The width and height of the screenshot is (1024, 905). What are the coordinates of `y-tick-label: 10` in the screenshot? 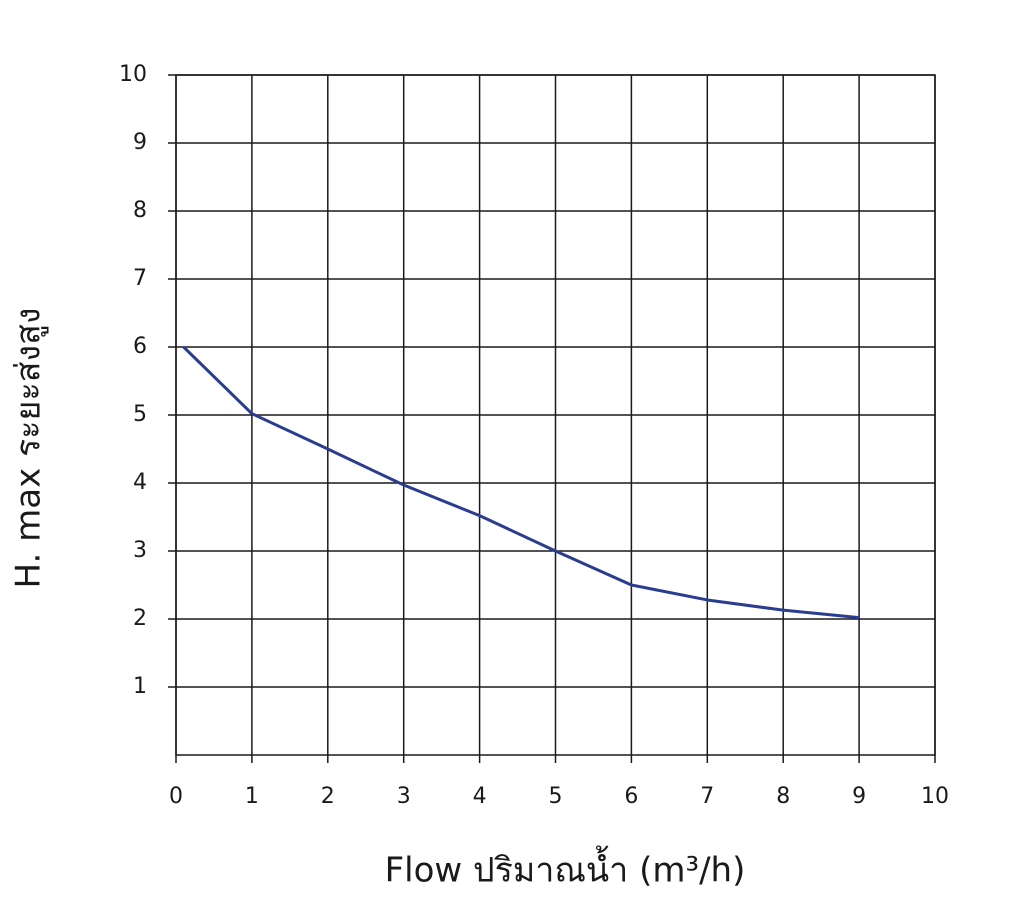 It's located at (133, 74).